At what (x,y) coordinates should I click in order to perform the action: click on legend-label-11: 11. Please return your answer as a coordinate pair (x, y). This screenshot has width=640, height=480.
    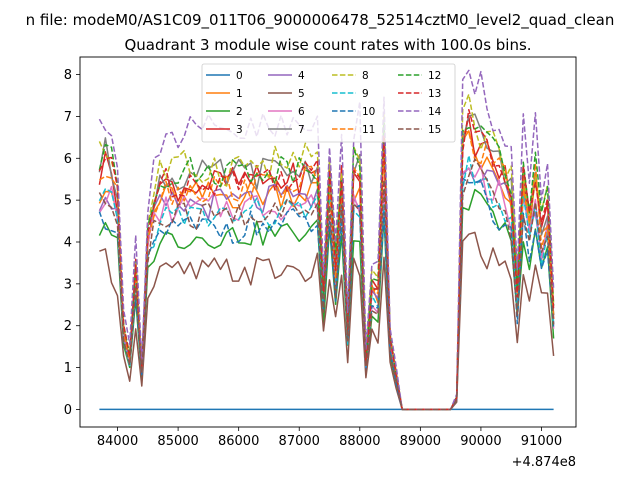
    Looking at the image, I should click on (368, 130).